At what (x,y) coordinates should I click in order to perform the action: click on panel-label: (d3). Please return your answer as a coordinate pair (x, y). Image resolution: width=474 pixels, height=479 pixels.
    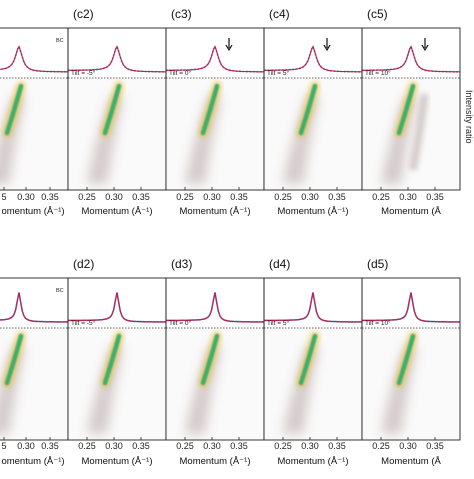
    Looking at the image, I should click on (181, 264).